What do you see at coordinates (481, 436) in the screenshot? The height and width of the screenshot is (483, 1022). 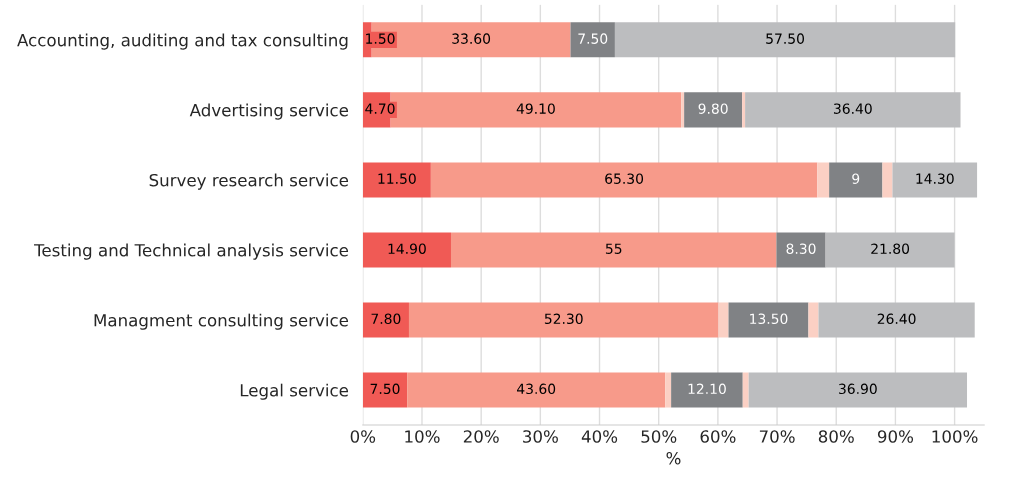 I see `x-tick-label: 20%` at bounding box center [481, 436].